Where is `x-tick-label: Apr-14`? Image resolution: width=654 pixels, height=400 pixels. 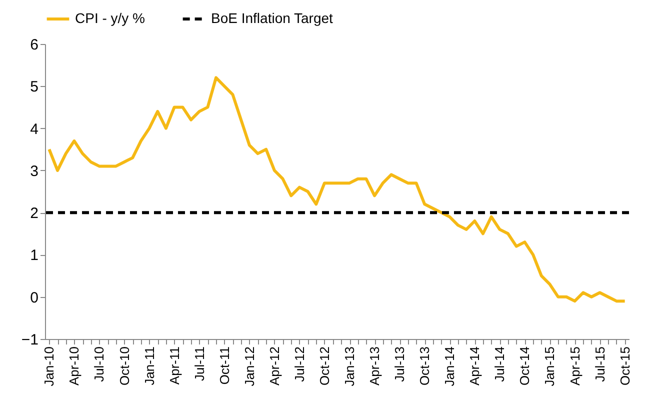
x-tick-label: Apr-14 is located at coordinates (474, 366).